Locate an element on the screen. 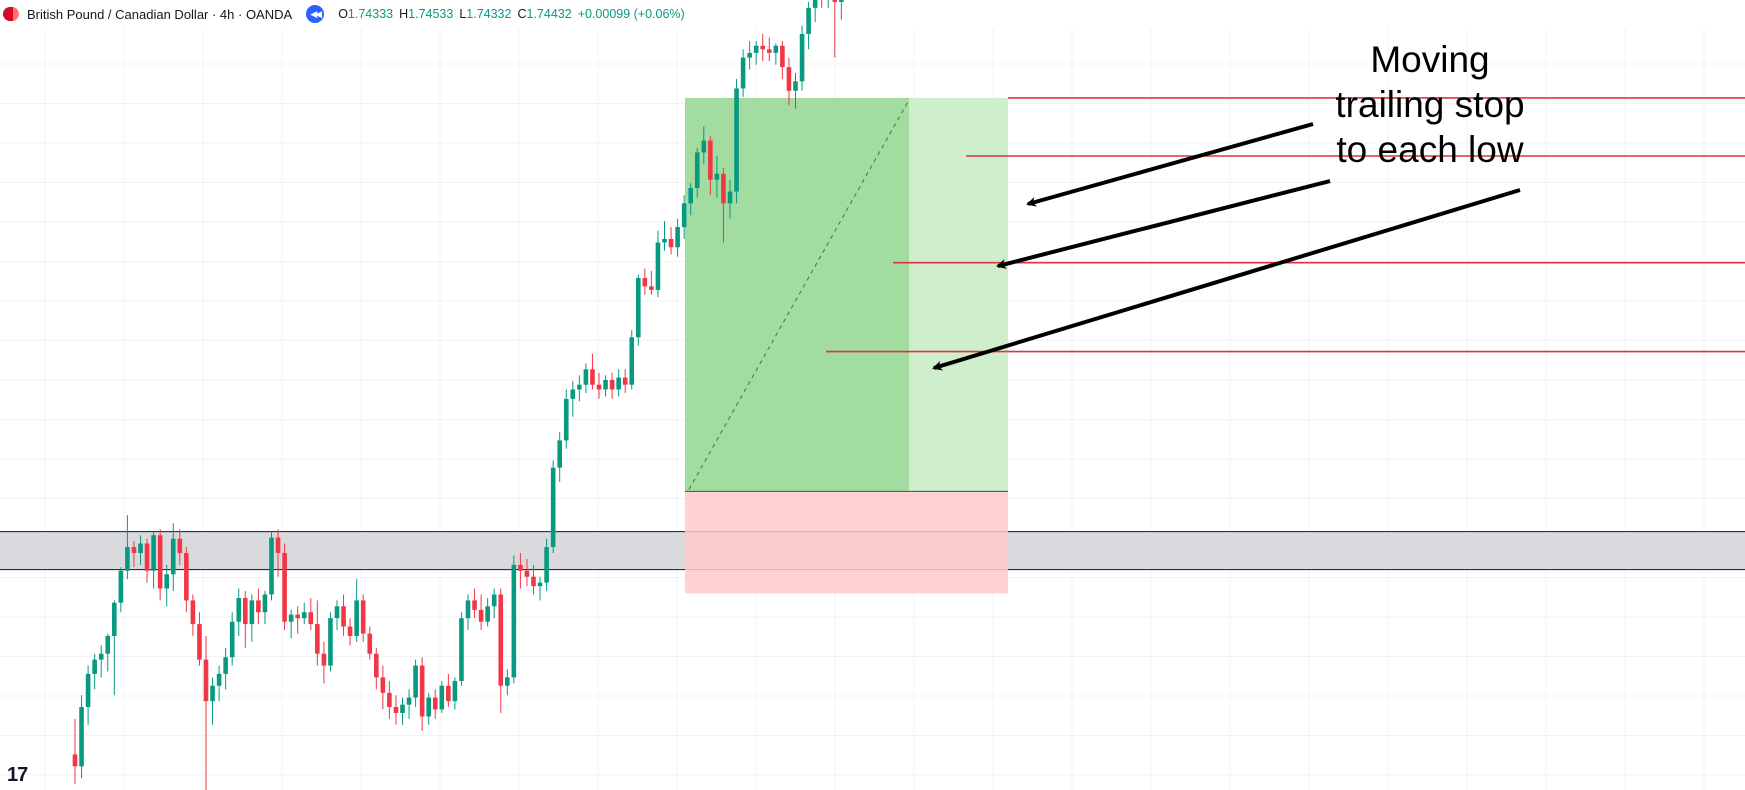 The image size is (1745, 790). high-value: 1.74533 is located at coordinates (431, 14).